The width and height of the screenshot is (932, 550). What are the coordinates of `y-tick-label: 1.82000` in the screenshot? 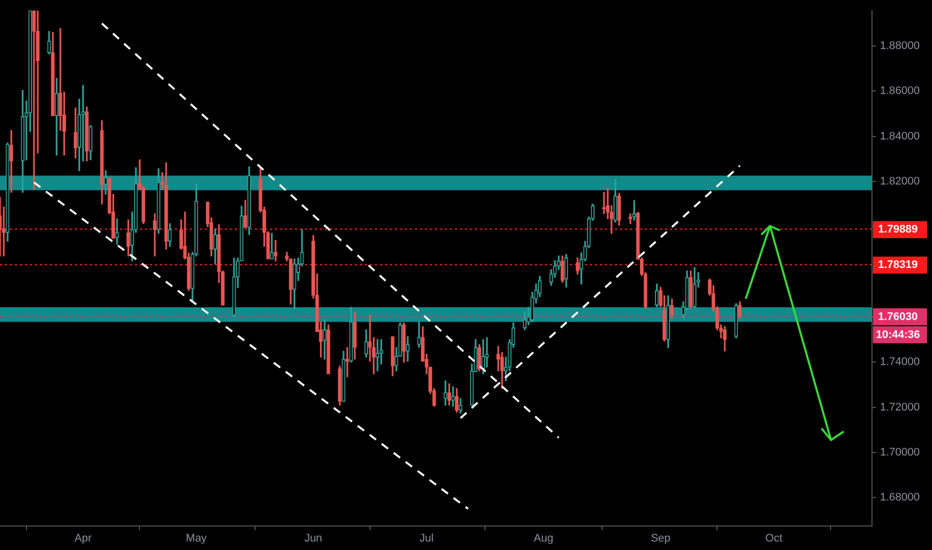 It's located at (900, 182).